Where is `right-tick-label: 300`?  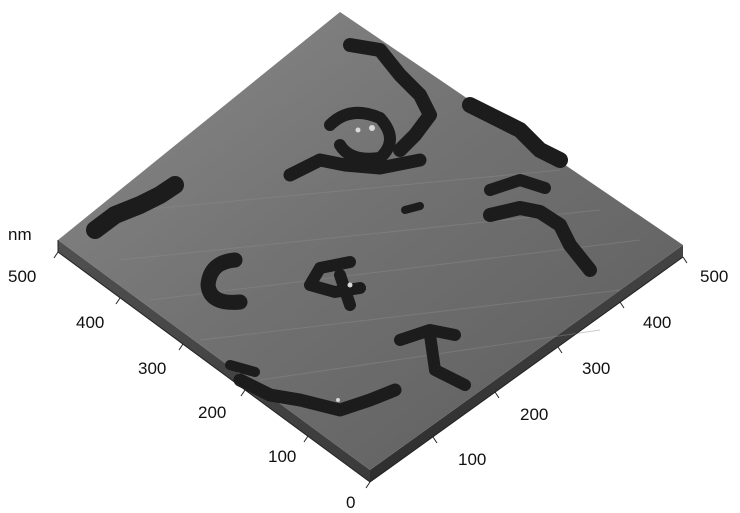
right-tick-label: 300 is located at coordinates (596, 368).